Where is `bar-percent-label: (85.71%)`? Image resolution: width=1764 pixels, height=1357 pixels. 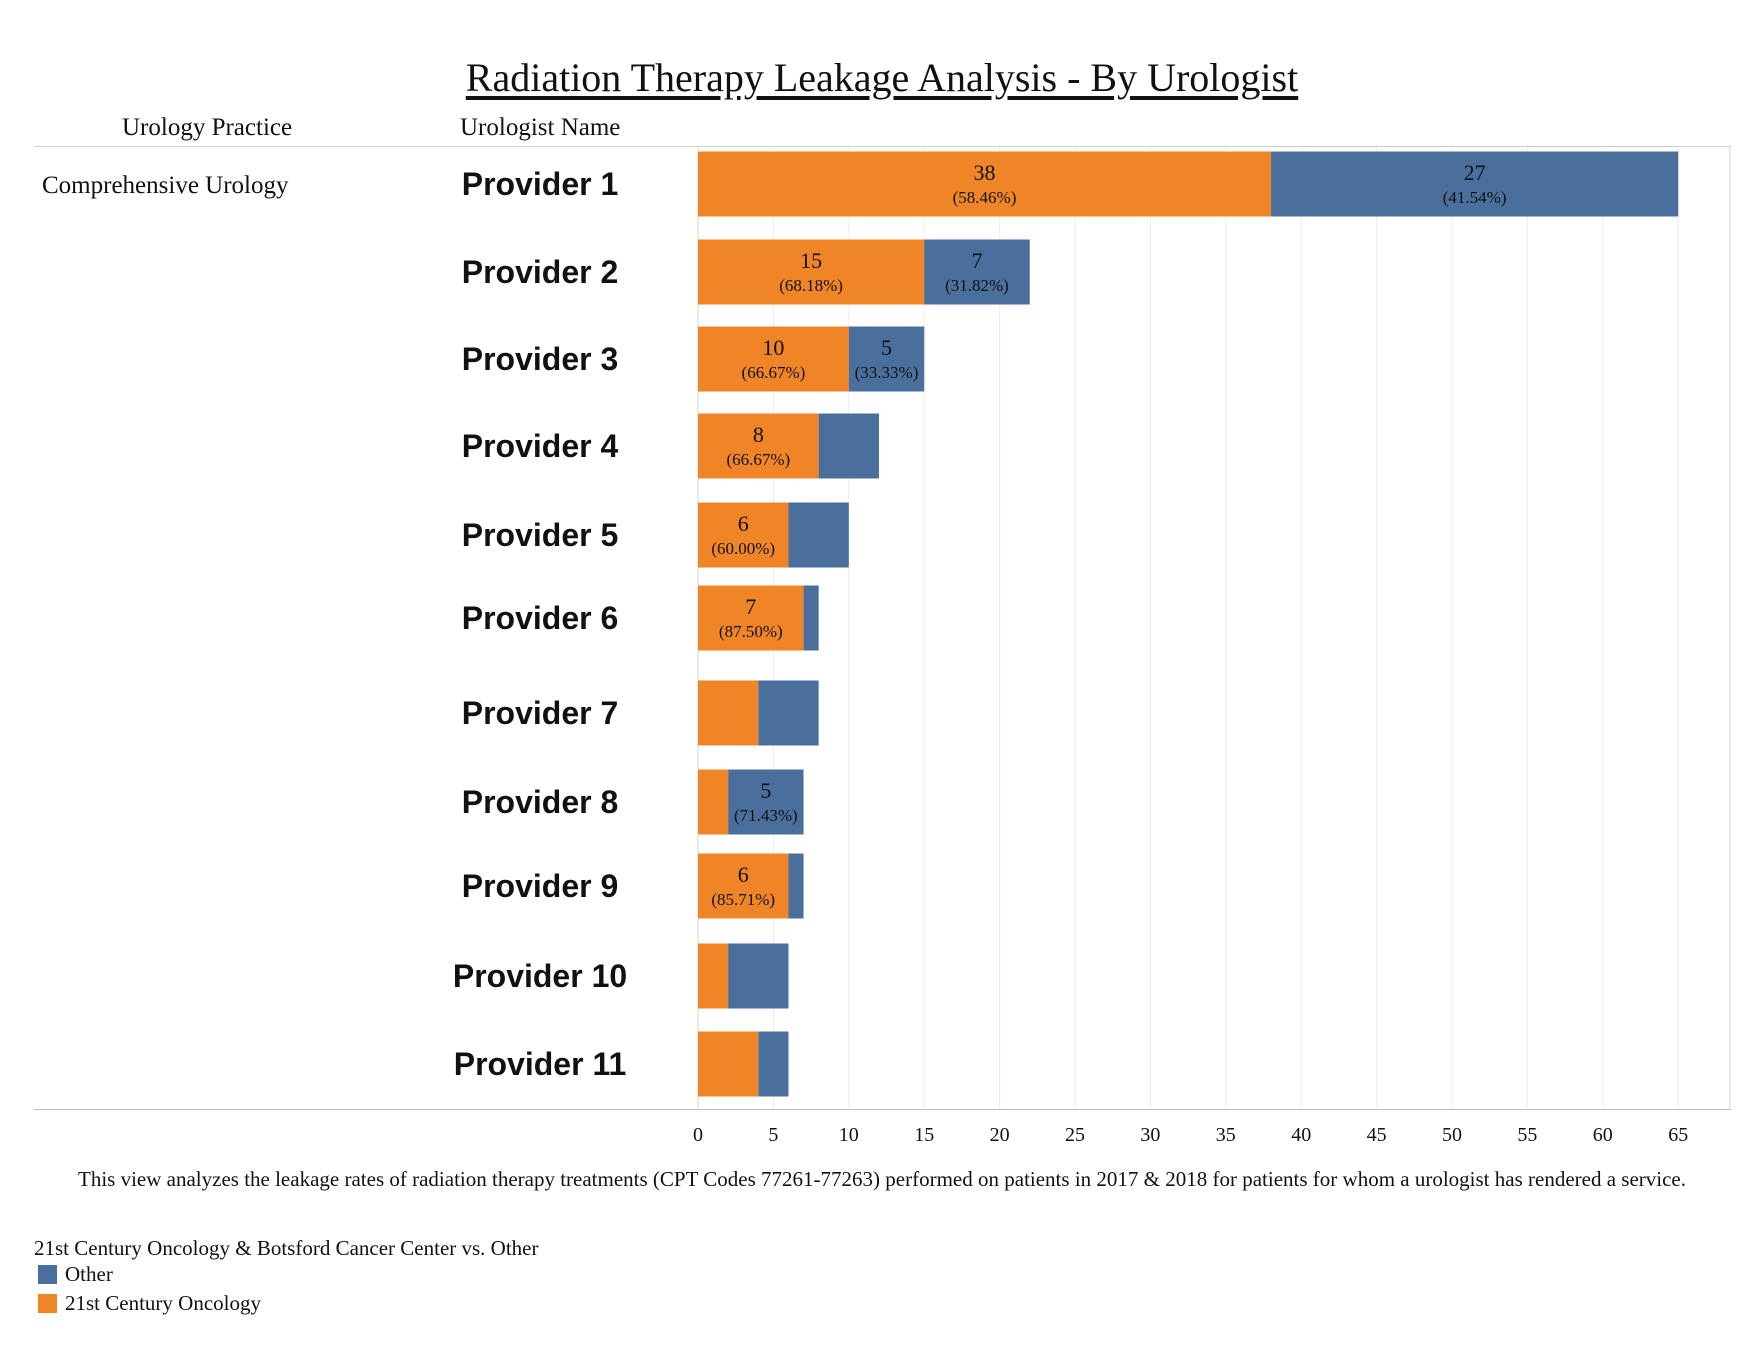 bar-percent-label: (85.71%) is located at coordinates (743, 899).